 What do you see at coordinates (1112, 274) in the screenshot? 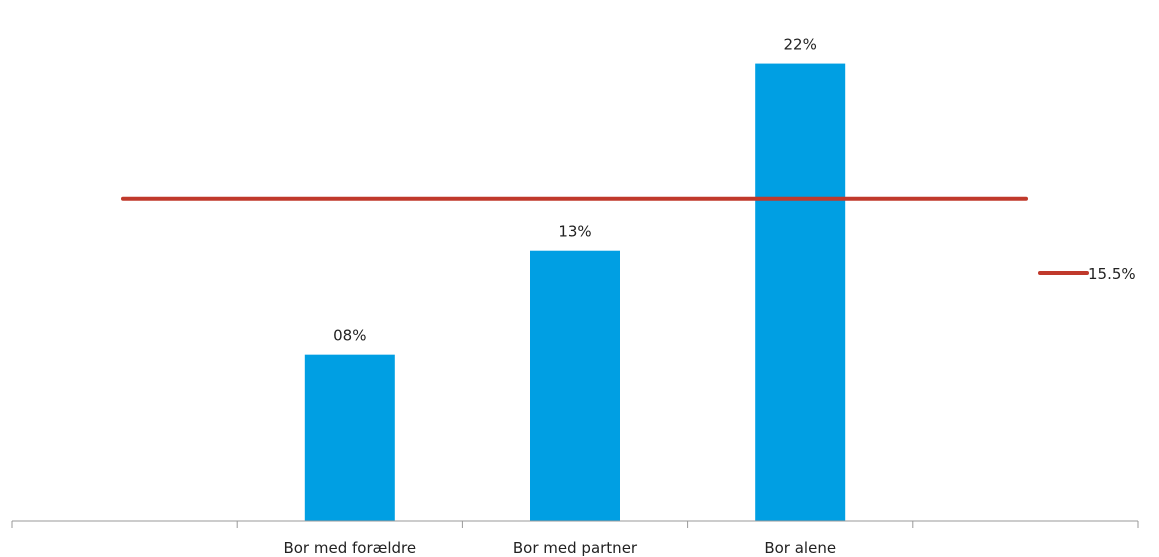
I see `legend-label-reference-value: 15.5%` at bounding box center [1112, 274].